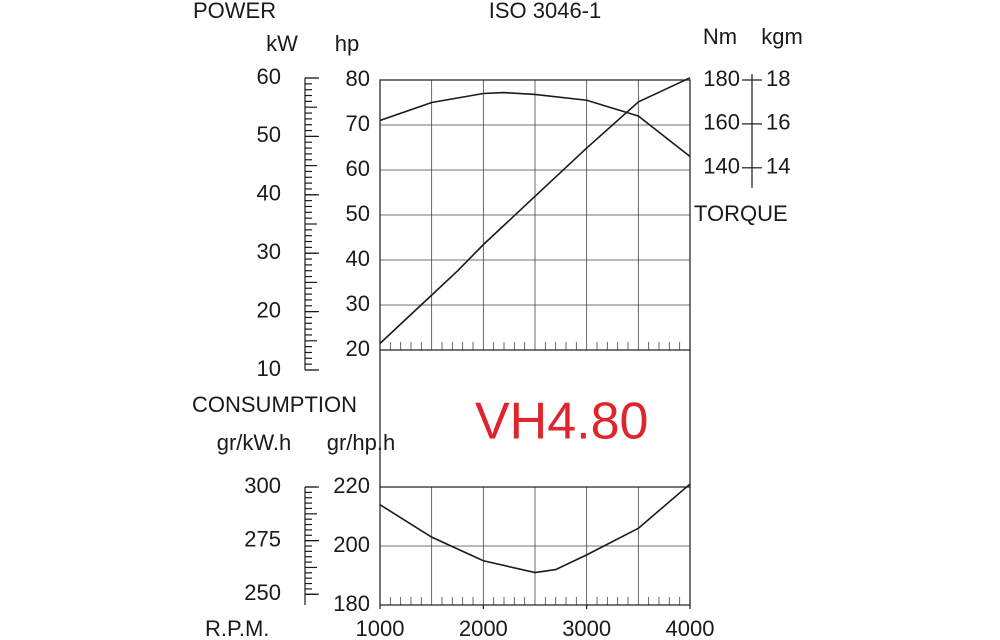  I want to click on ghph-label: gr/hp.h, so click(361, 442).